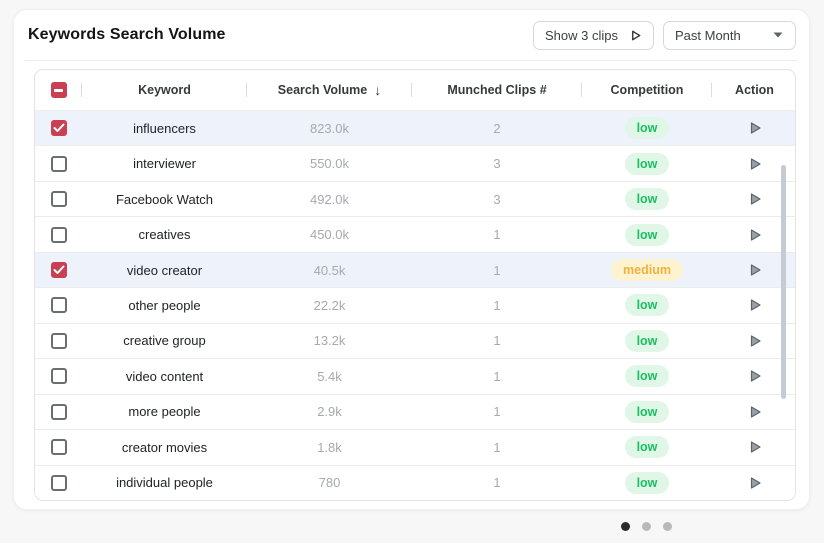 The image size is (824, 543). Describe the element at coordinates (415, 163) in the screenshot. I see `table-row: interviewer 550.0k 3 low` at that location.